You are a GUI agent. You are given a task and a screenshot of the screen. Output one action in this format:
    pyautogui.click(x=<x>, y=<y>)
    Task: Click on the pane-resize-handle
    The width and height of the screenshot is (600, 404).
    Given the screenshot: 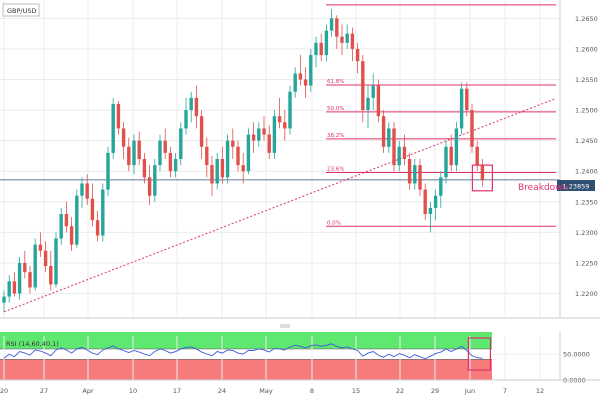 What is the action you would take?
    pyautogui.click(x=285, y=326)
    